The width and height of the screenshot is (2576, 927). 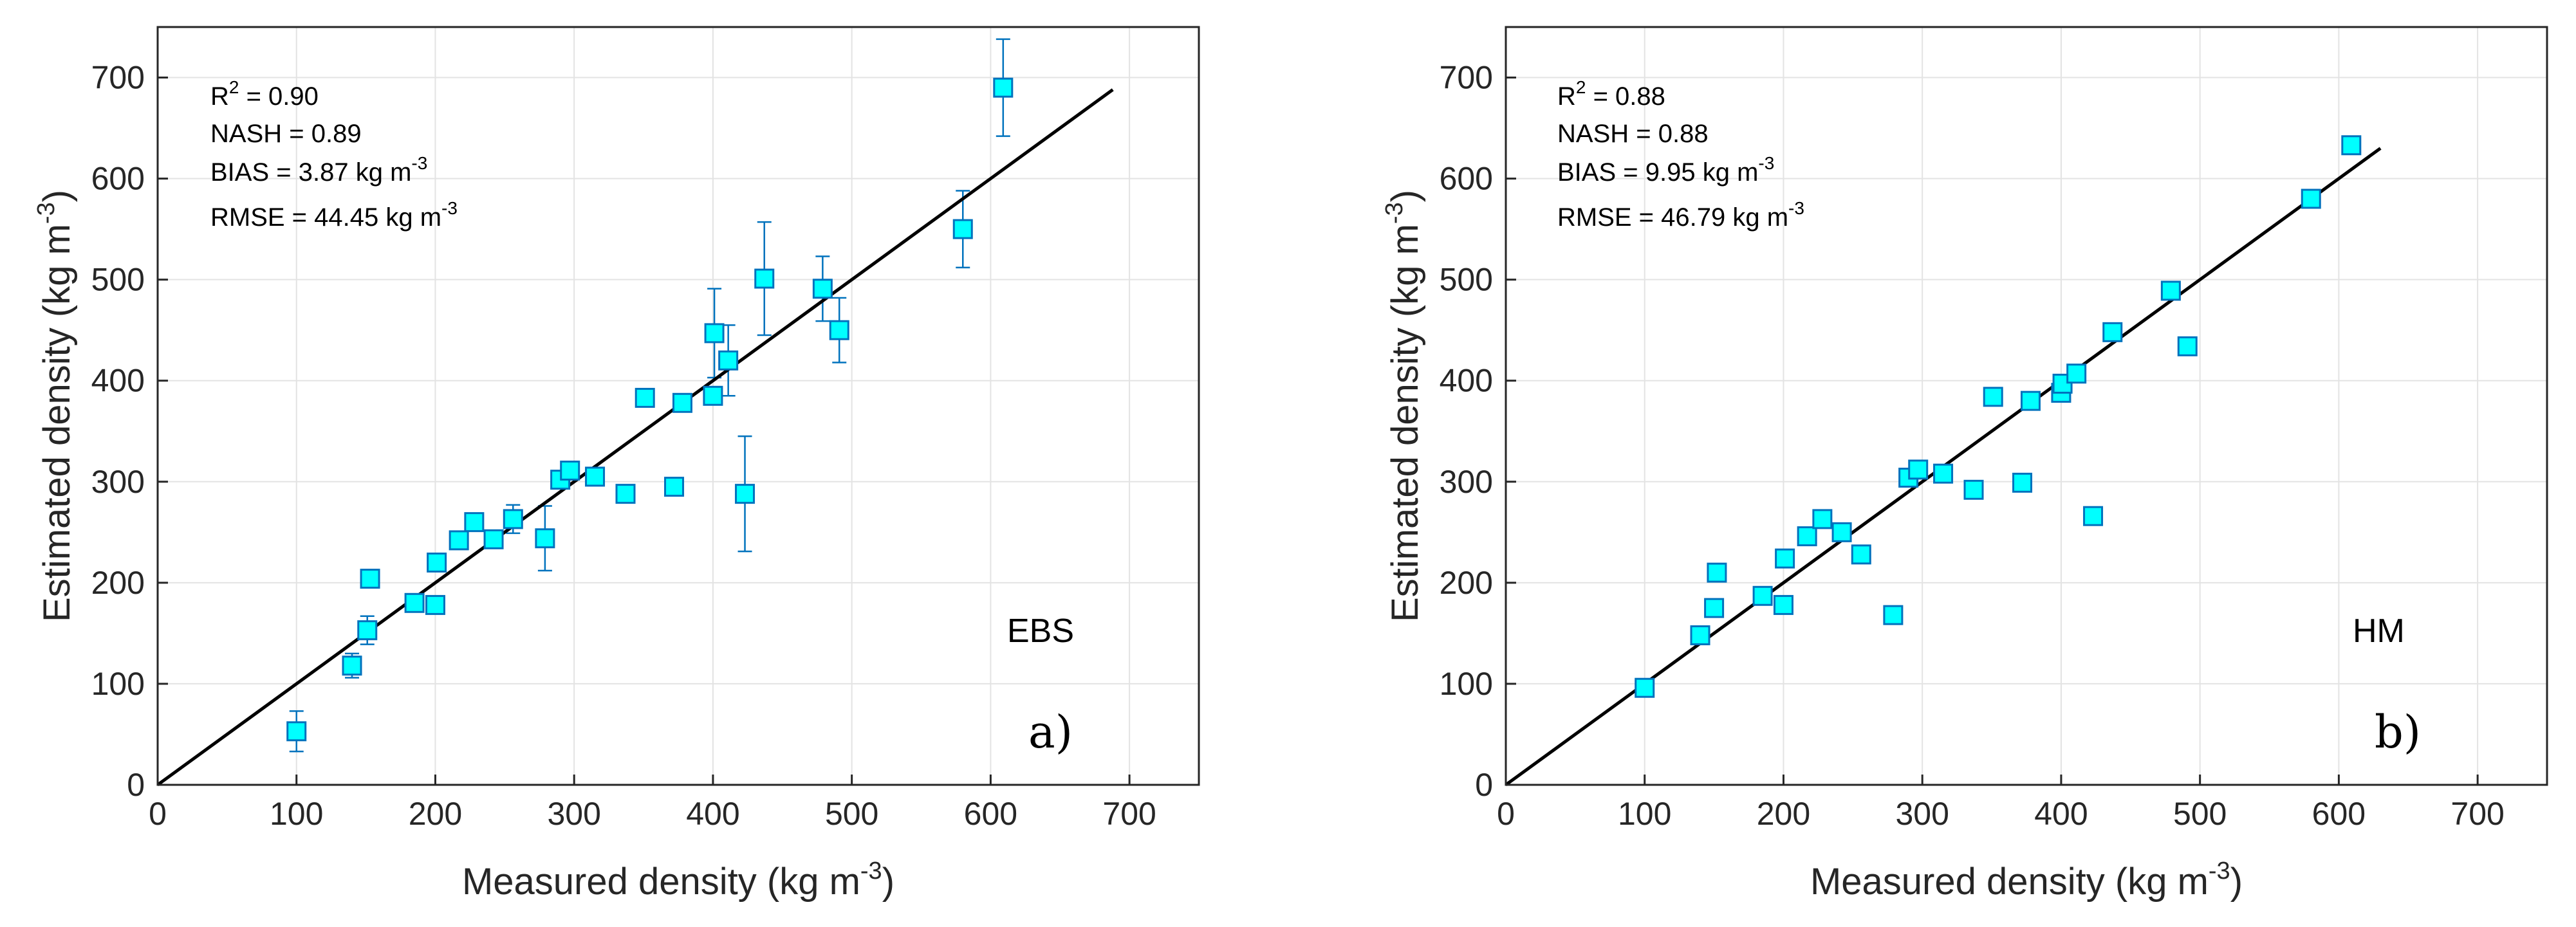 What do you see at coordinates (1129, 814) in the screenshot?
I see `panel-a-x-tick-label: 700` at bounding box center [1129, 814].